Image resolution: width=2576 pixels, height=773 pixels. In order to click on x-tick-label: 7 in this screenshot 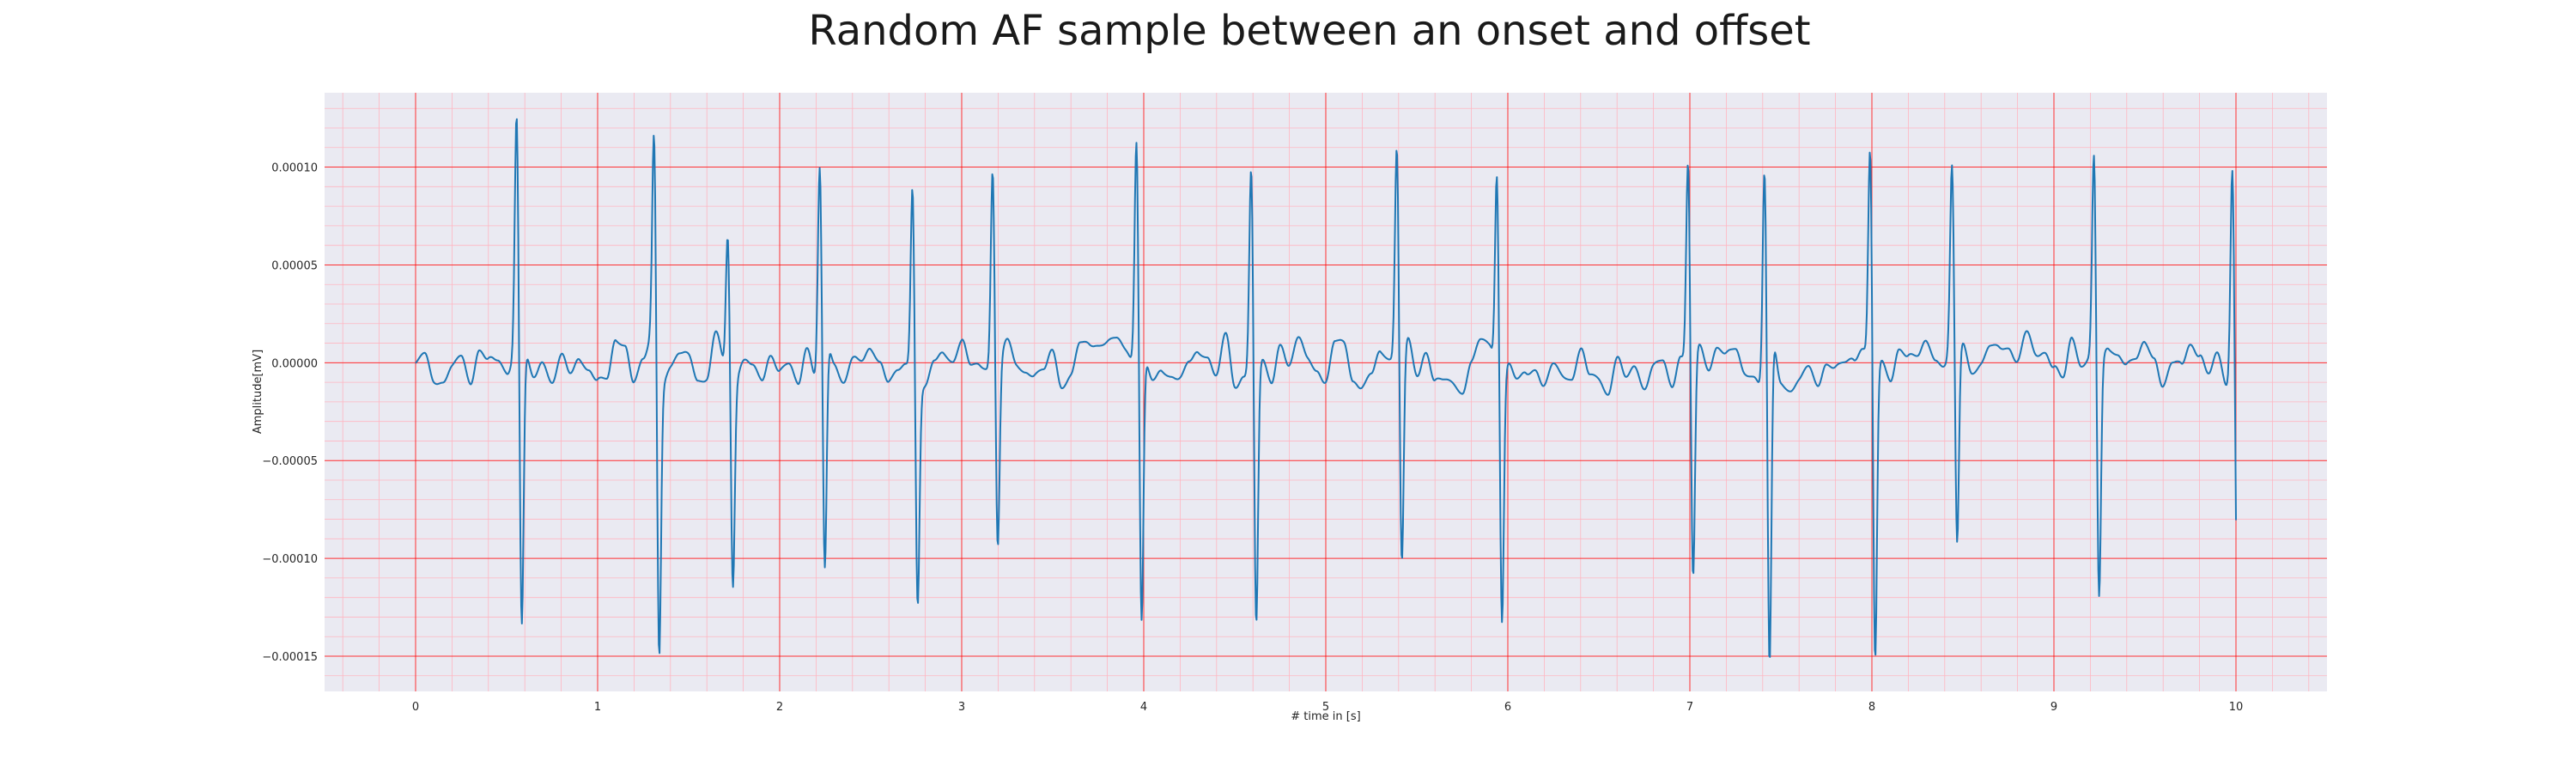, I will do `click(1689, 707)`.